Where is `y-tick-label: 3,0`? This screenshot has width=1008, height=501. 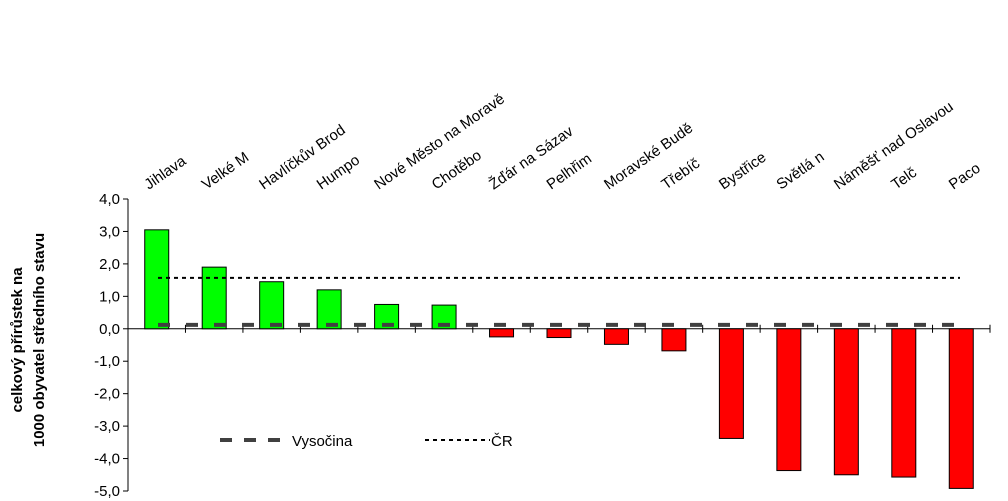 y-tick-label: 3,0 is located at coordinates (109, 231).